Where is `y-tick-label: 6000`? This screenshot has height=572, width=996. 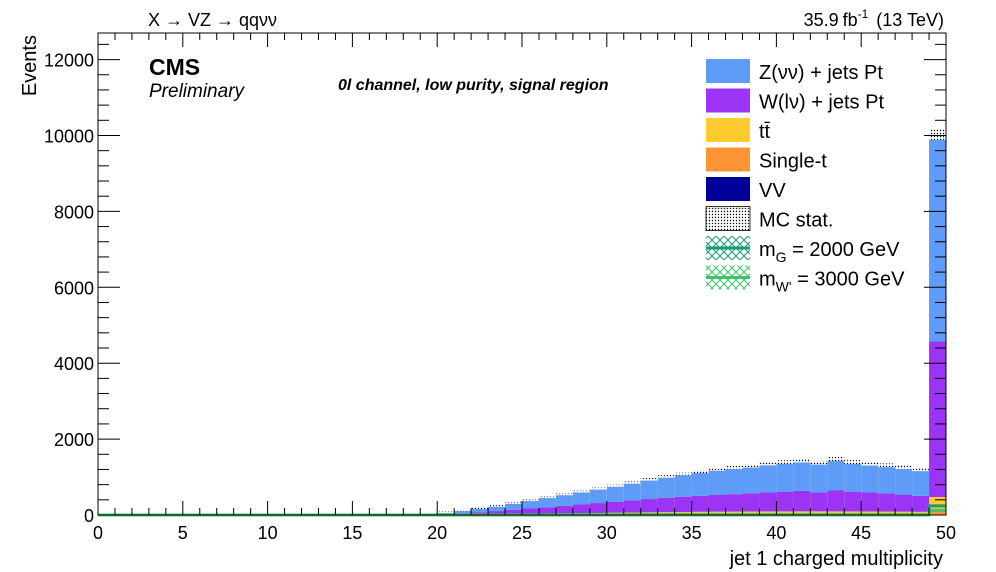 y-tick-label: 6000 is located at coordinates (74, 288).